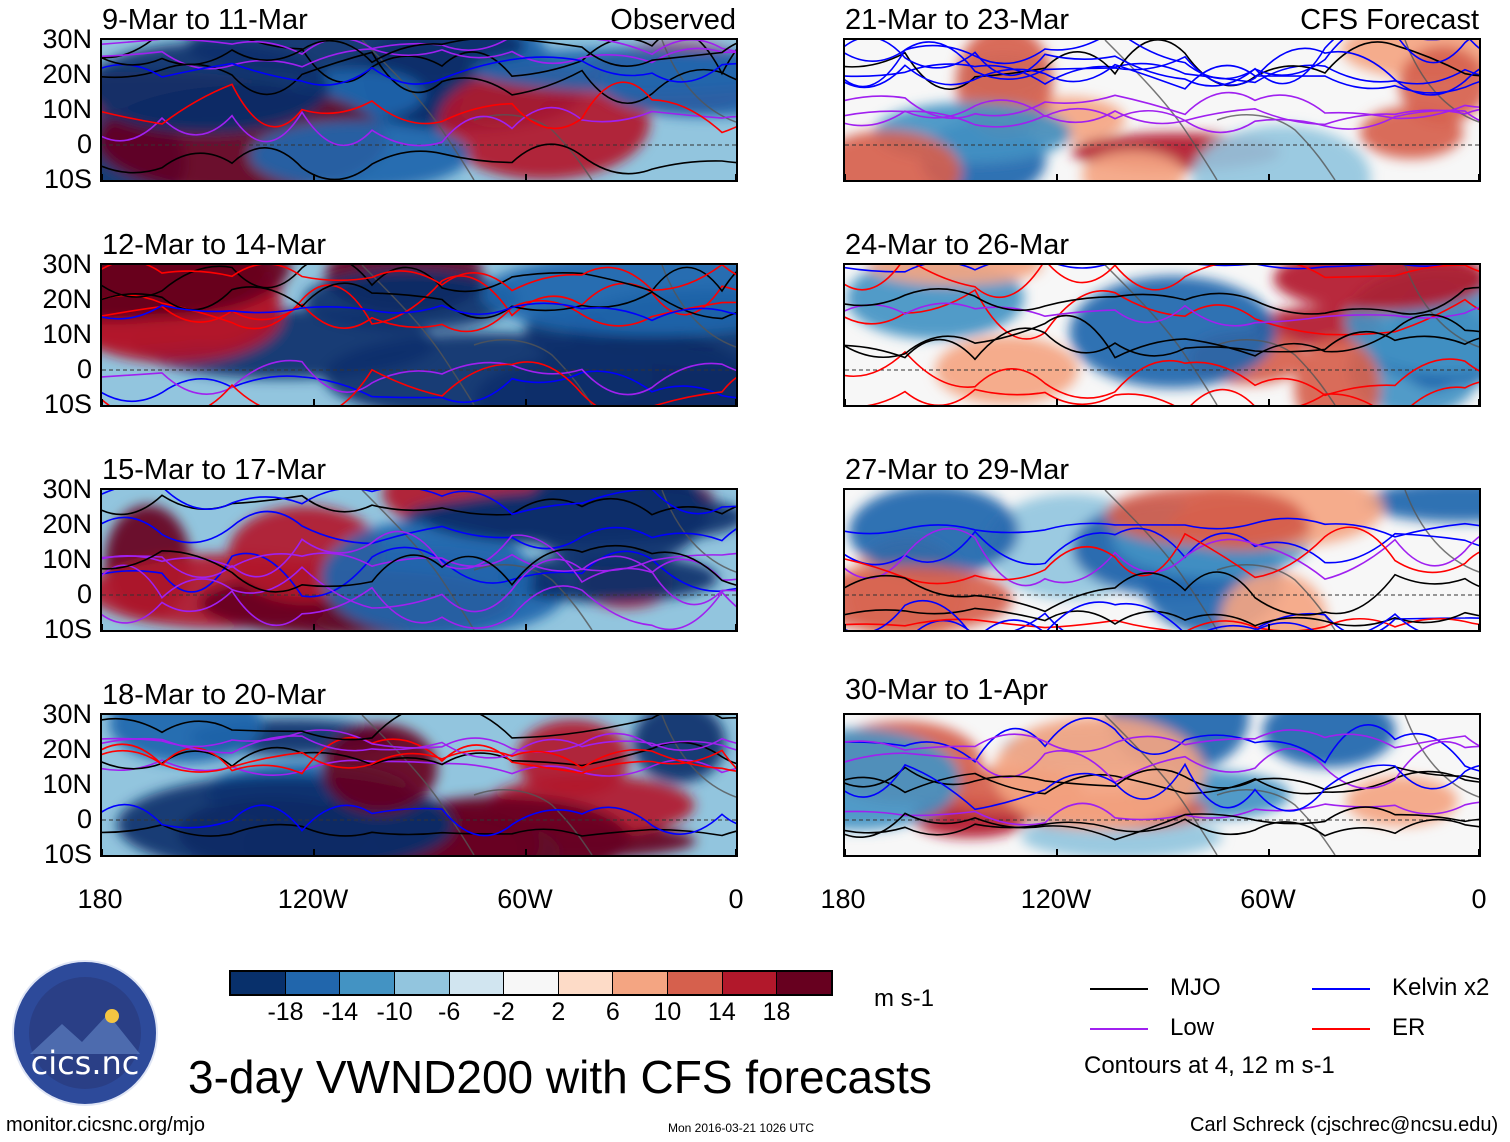 This screenshot has height=1142, width=1510. What do you see at coordinates (560, 1077) in the screenshot?
I see `figure-title: 3-day VWND200 with CFS forecasts` at bounding box center [560, 1077].